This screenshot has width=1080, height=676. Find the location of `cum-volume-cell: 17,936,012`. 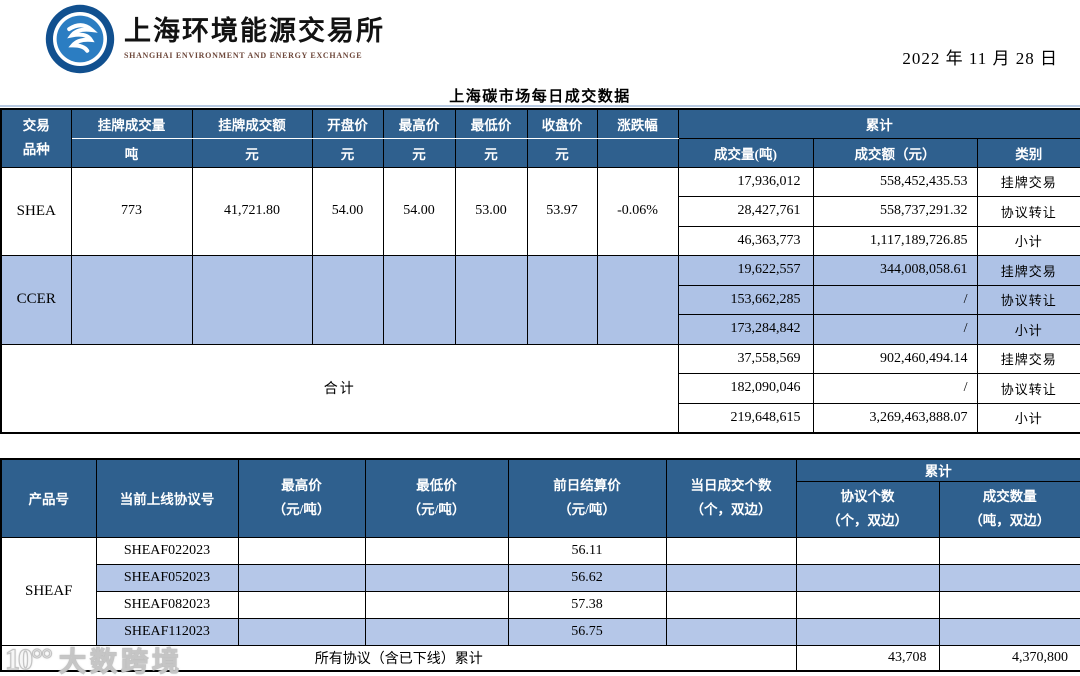

cum-volume-cell: 17,936,012 is located at coordinates (745, 181).